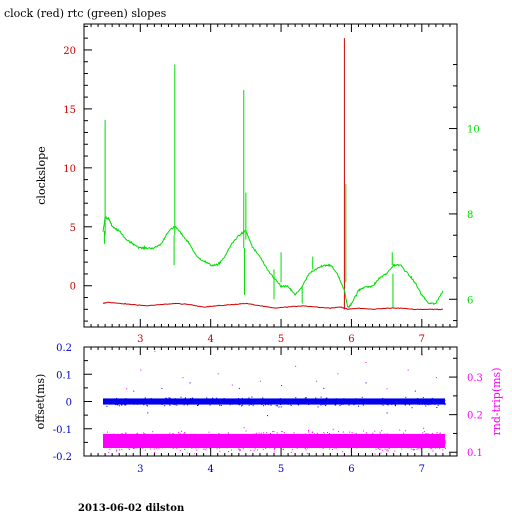 The height and width of the screenshot is (516, 512). What do you see at coordinates (281, 469) in the screenshot?
I see `offset-x-tick-label: 5` at bounding box center [281, 469].